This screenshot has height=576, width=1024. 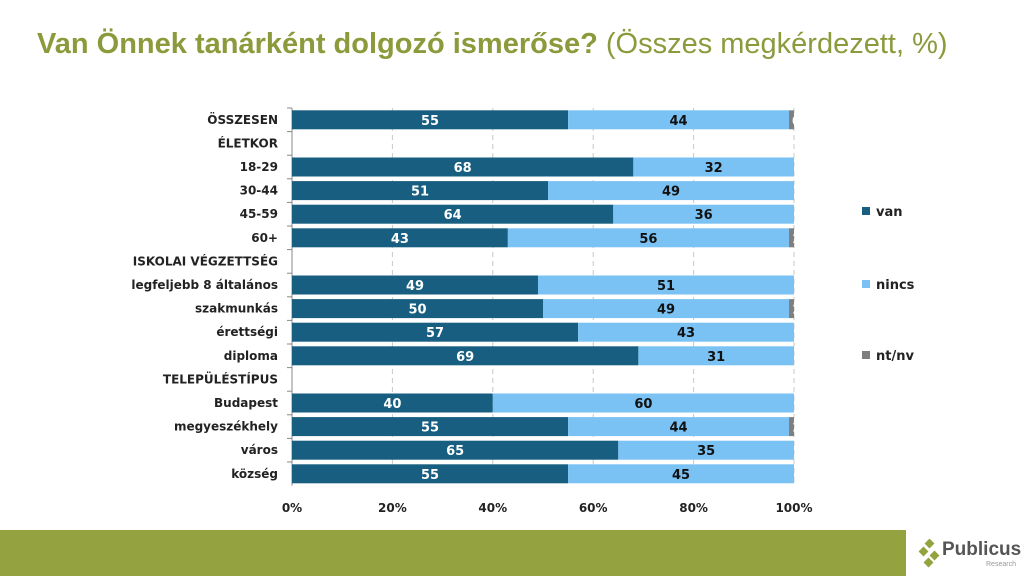 What do you see at coordinates (866, 284) in the screenshot?
I see `legend-swatch-nincs` at bounding box center [866, 284].